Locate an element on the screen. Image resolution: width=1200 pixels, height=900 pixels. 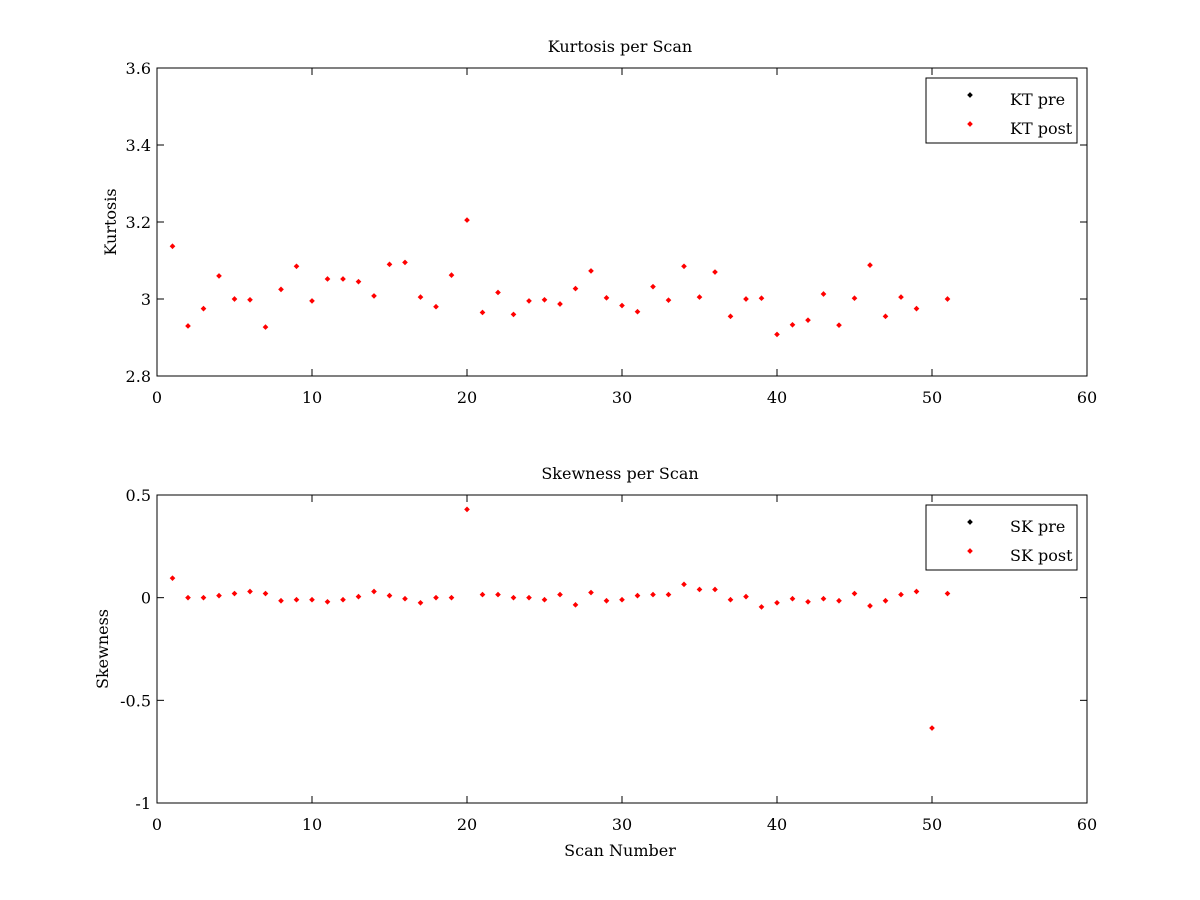
kurtosis-x-tick-label: 0 is located at coordinates (157, 397).